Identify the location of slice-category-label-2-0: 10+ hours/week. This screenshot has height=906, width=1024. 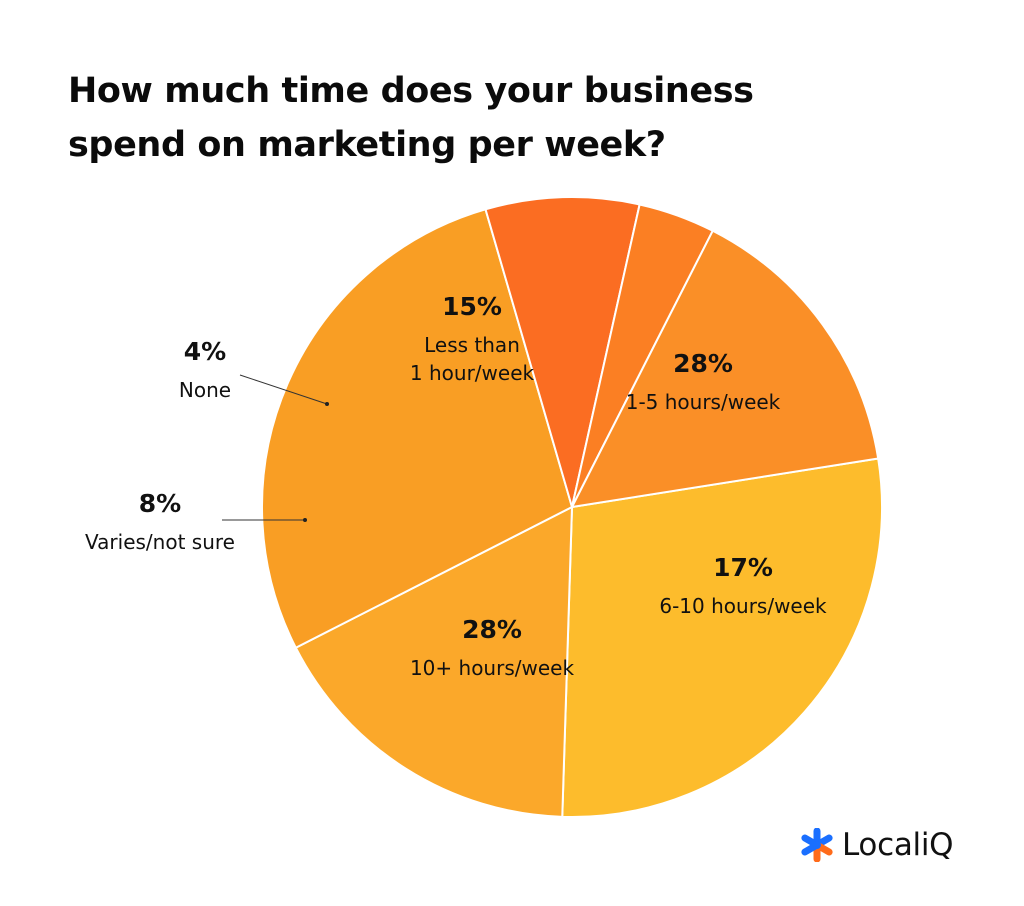
(492, 668).